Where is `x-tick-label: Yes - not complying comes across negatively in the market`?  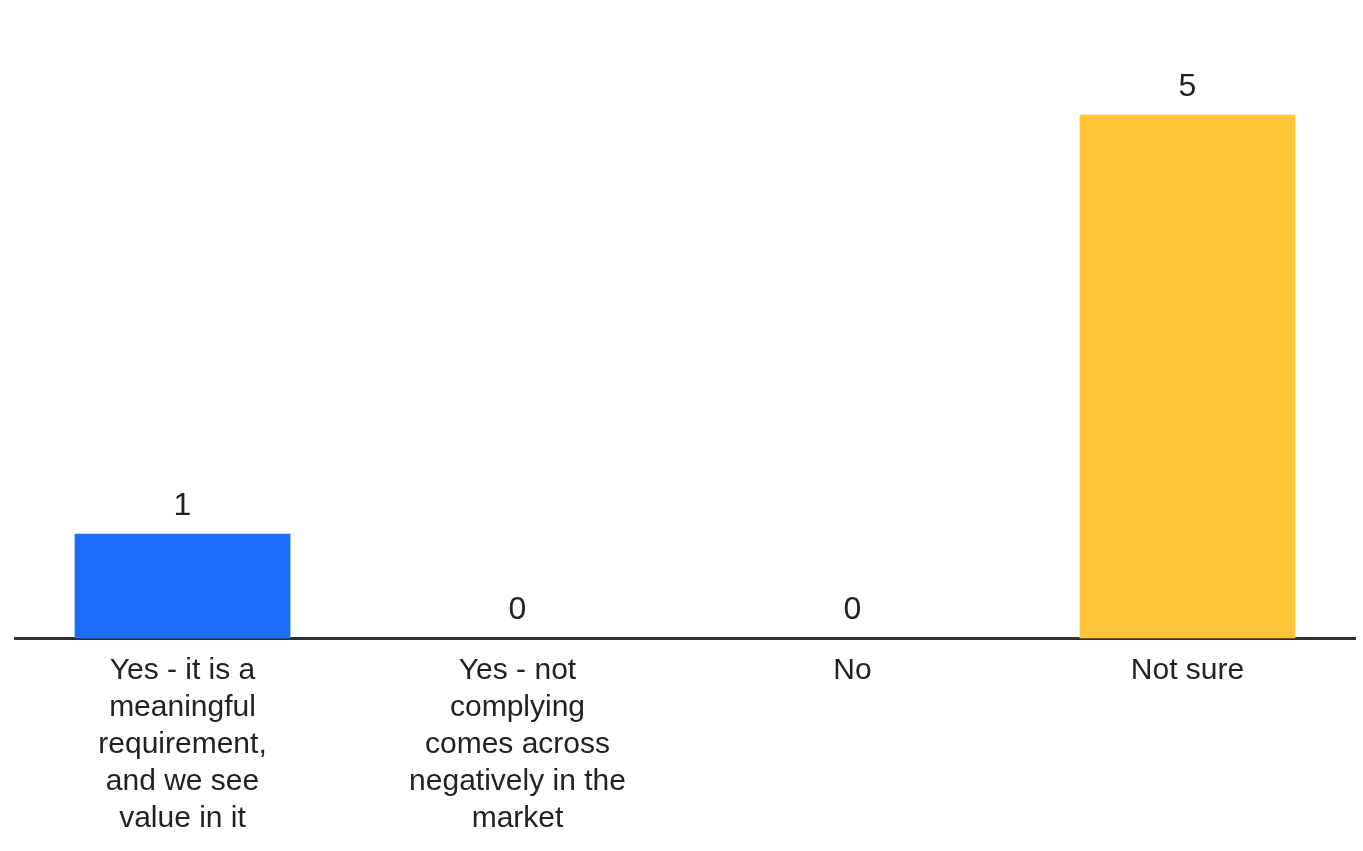
x-tick-label: Yes - not complying comes across negatively in the market is located at coordinates (517, 742).